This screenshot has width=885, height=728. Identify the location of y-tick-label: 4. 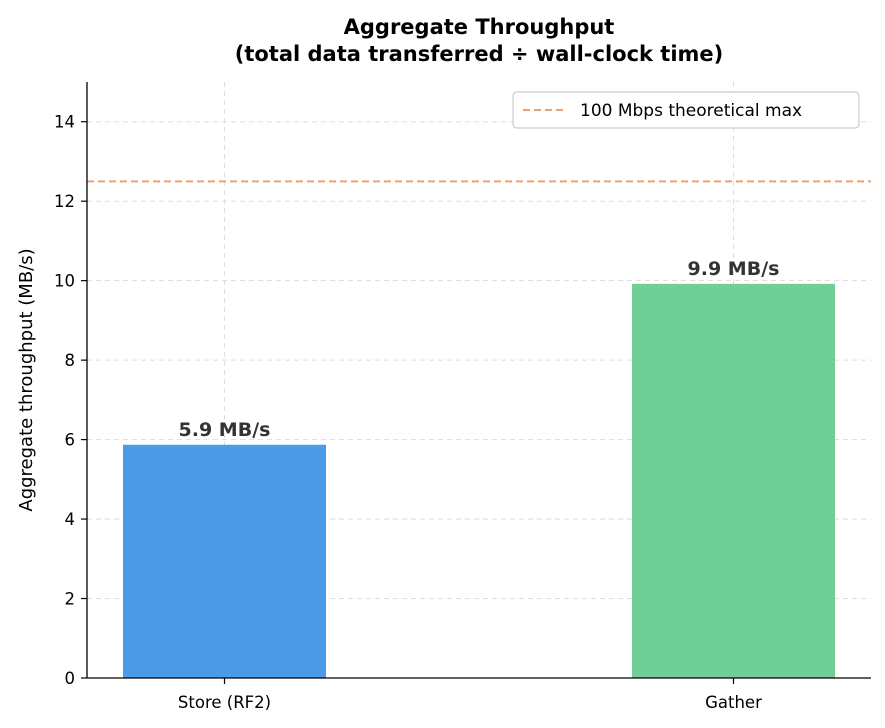
(70, 519).